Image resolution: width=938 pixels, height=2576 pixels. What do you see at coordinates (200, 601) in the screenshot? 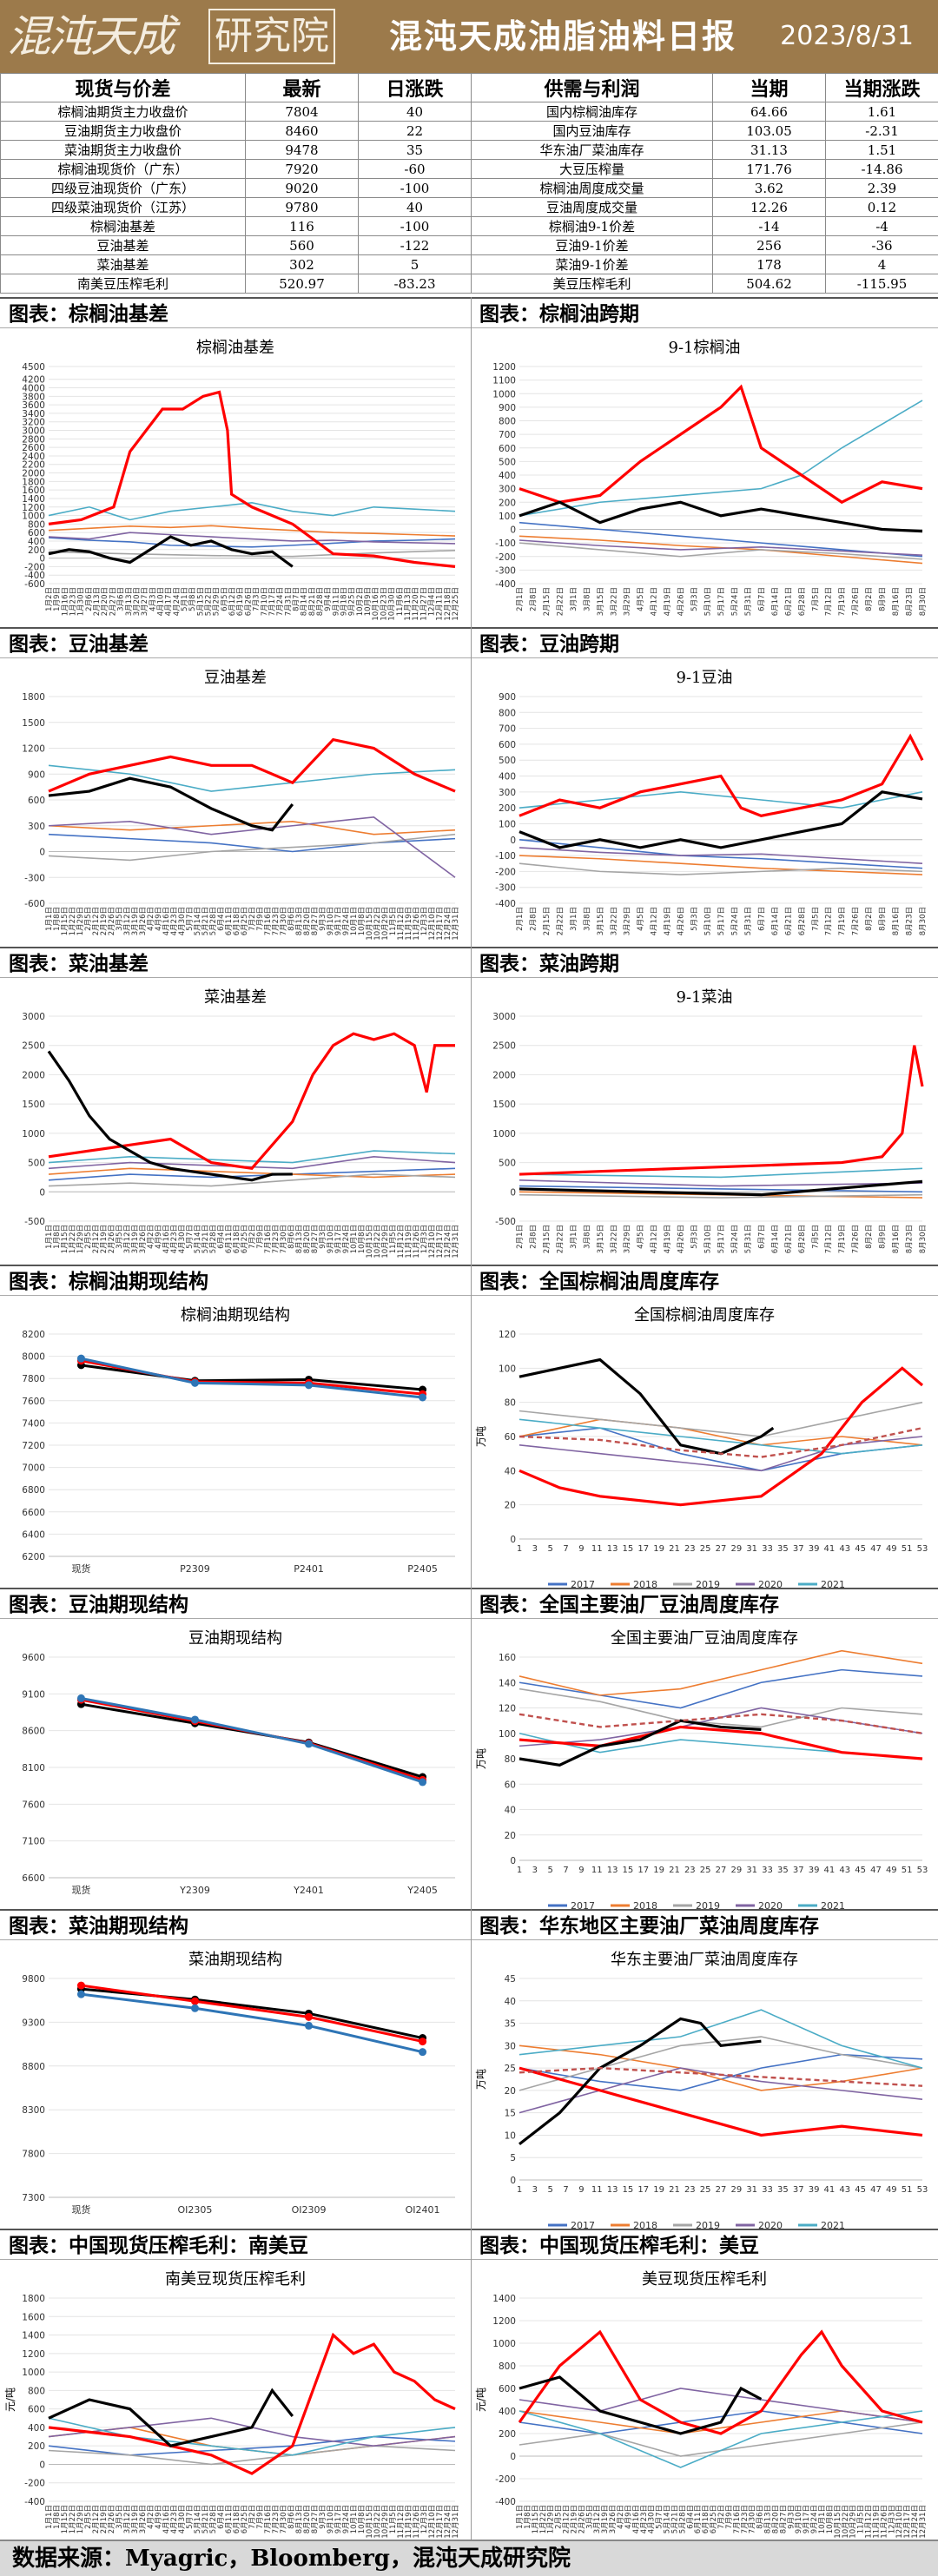
I see `x-tick-label: 5月15日` at bounding box center [200, 601].